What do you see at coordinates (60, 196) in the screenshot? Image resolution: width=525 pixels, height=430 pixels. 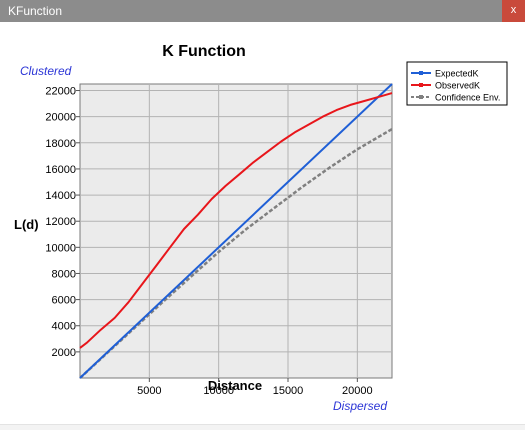 I see `y-tick-label: 14000` at bounding box center [60, 196].